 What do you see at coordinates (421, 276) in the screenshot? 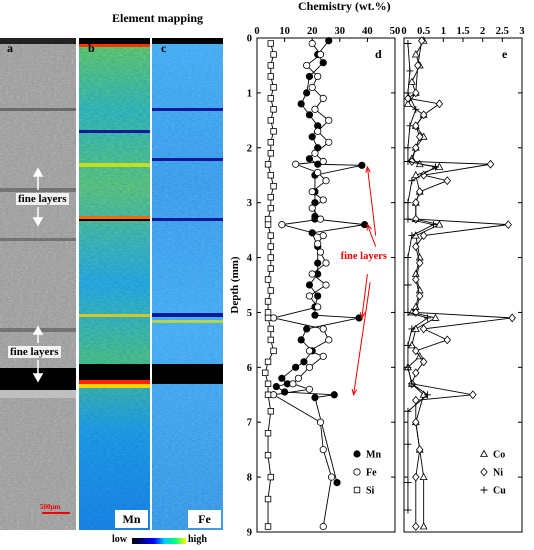
I see `series-Cu` at bounding box center [421, 276].